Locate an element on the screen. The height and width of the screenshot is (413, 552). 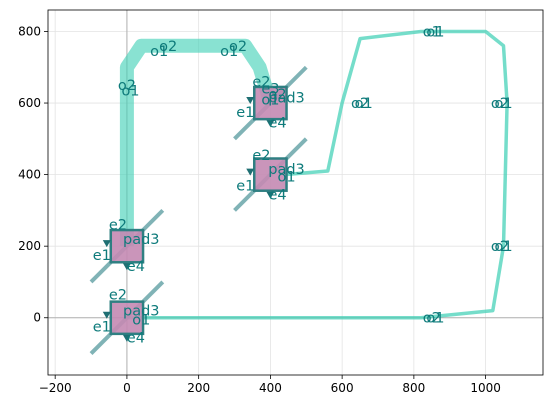
port-label: e3 is located at coordinates (270, 90).